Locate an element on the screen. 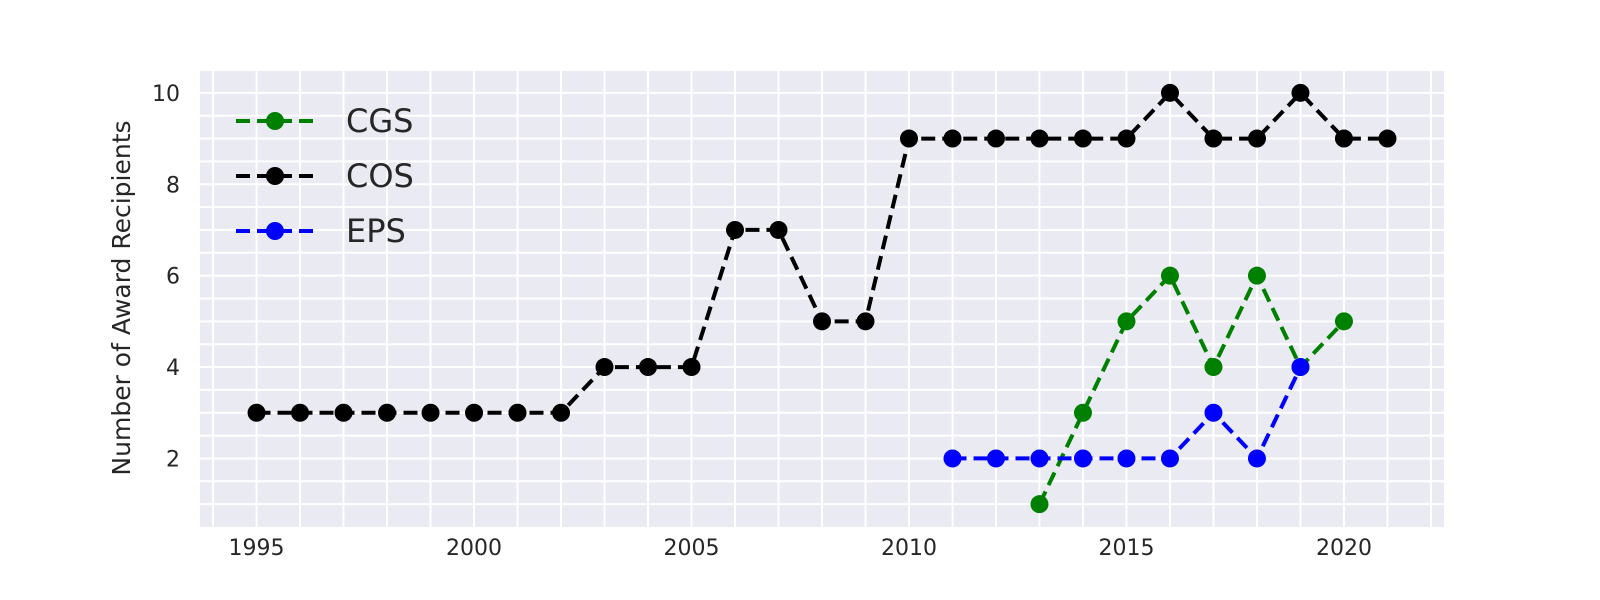  y-tick-label: 4 is located at coordinates (173, 368).